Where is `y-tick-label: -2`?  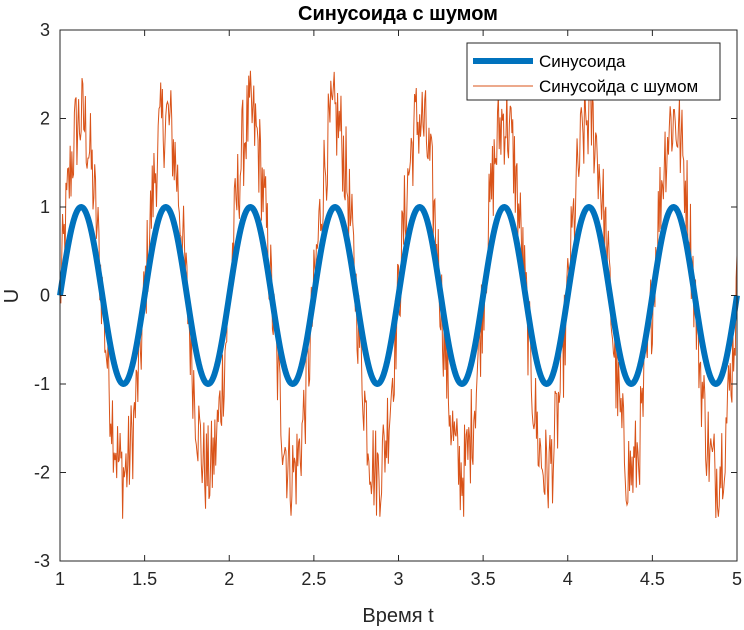
y-tick-label: -2 is located at coordinates (42, 473).